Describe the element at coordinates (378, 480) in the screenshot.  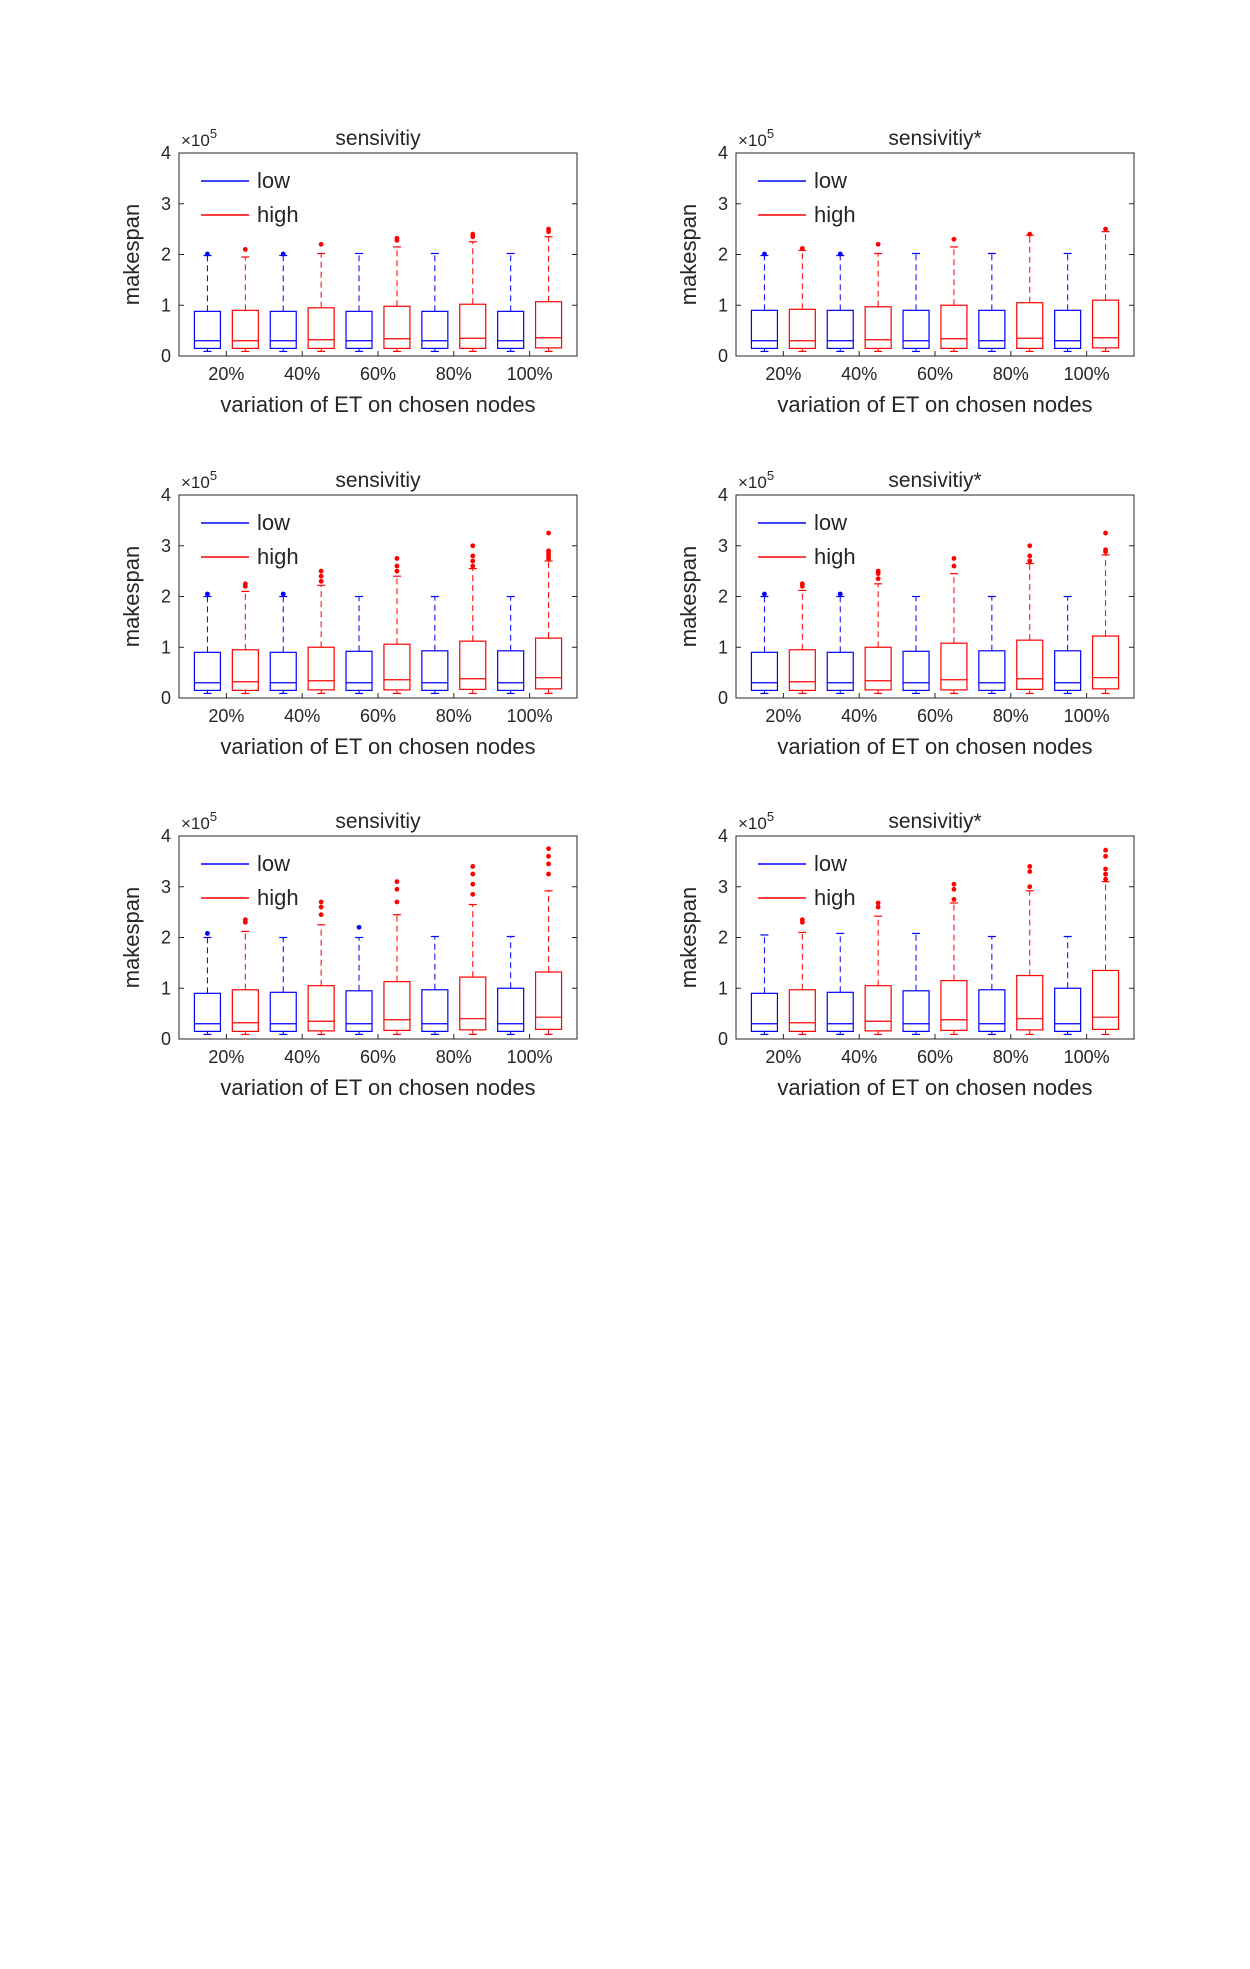
I see `chart-title: sensivitiy` at that location.